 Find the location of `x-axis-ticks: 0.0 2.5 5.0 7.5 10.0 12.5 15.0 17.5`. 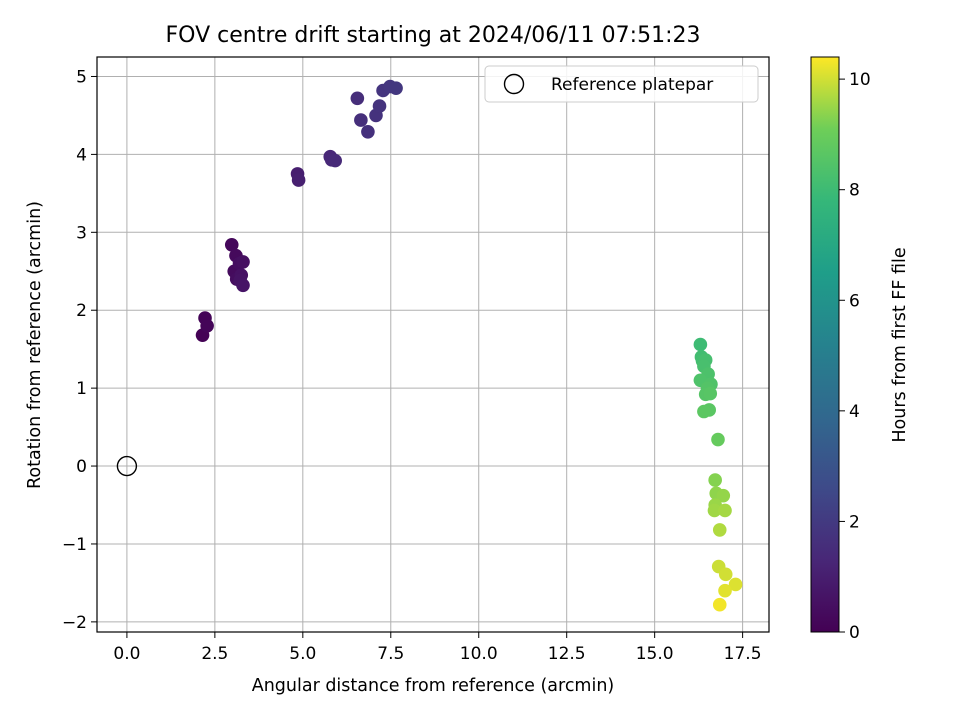

x-axis-ticks: 0.0 2.5 5.0 7.5 10.0 12.5 15.0 17.5 is located at coordinates (437, 648).